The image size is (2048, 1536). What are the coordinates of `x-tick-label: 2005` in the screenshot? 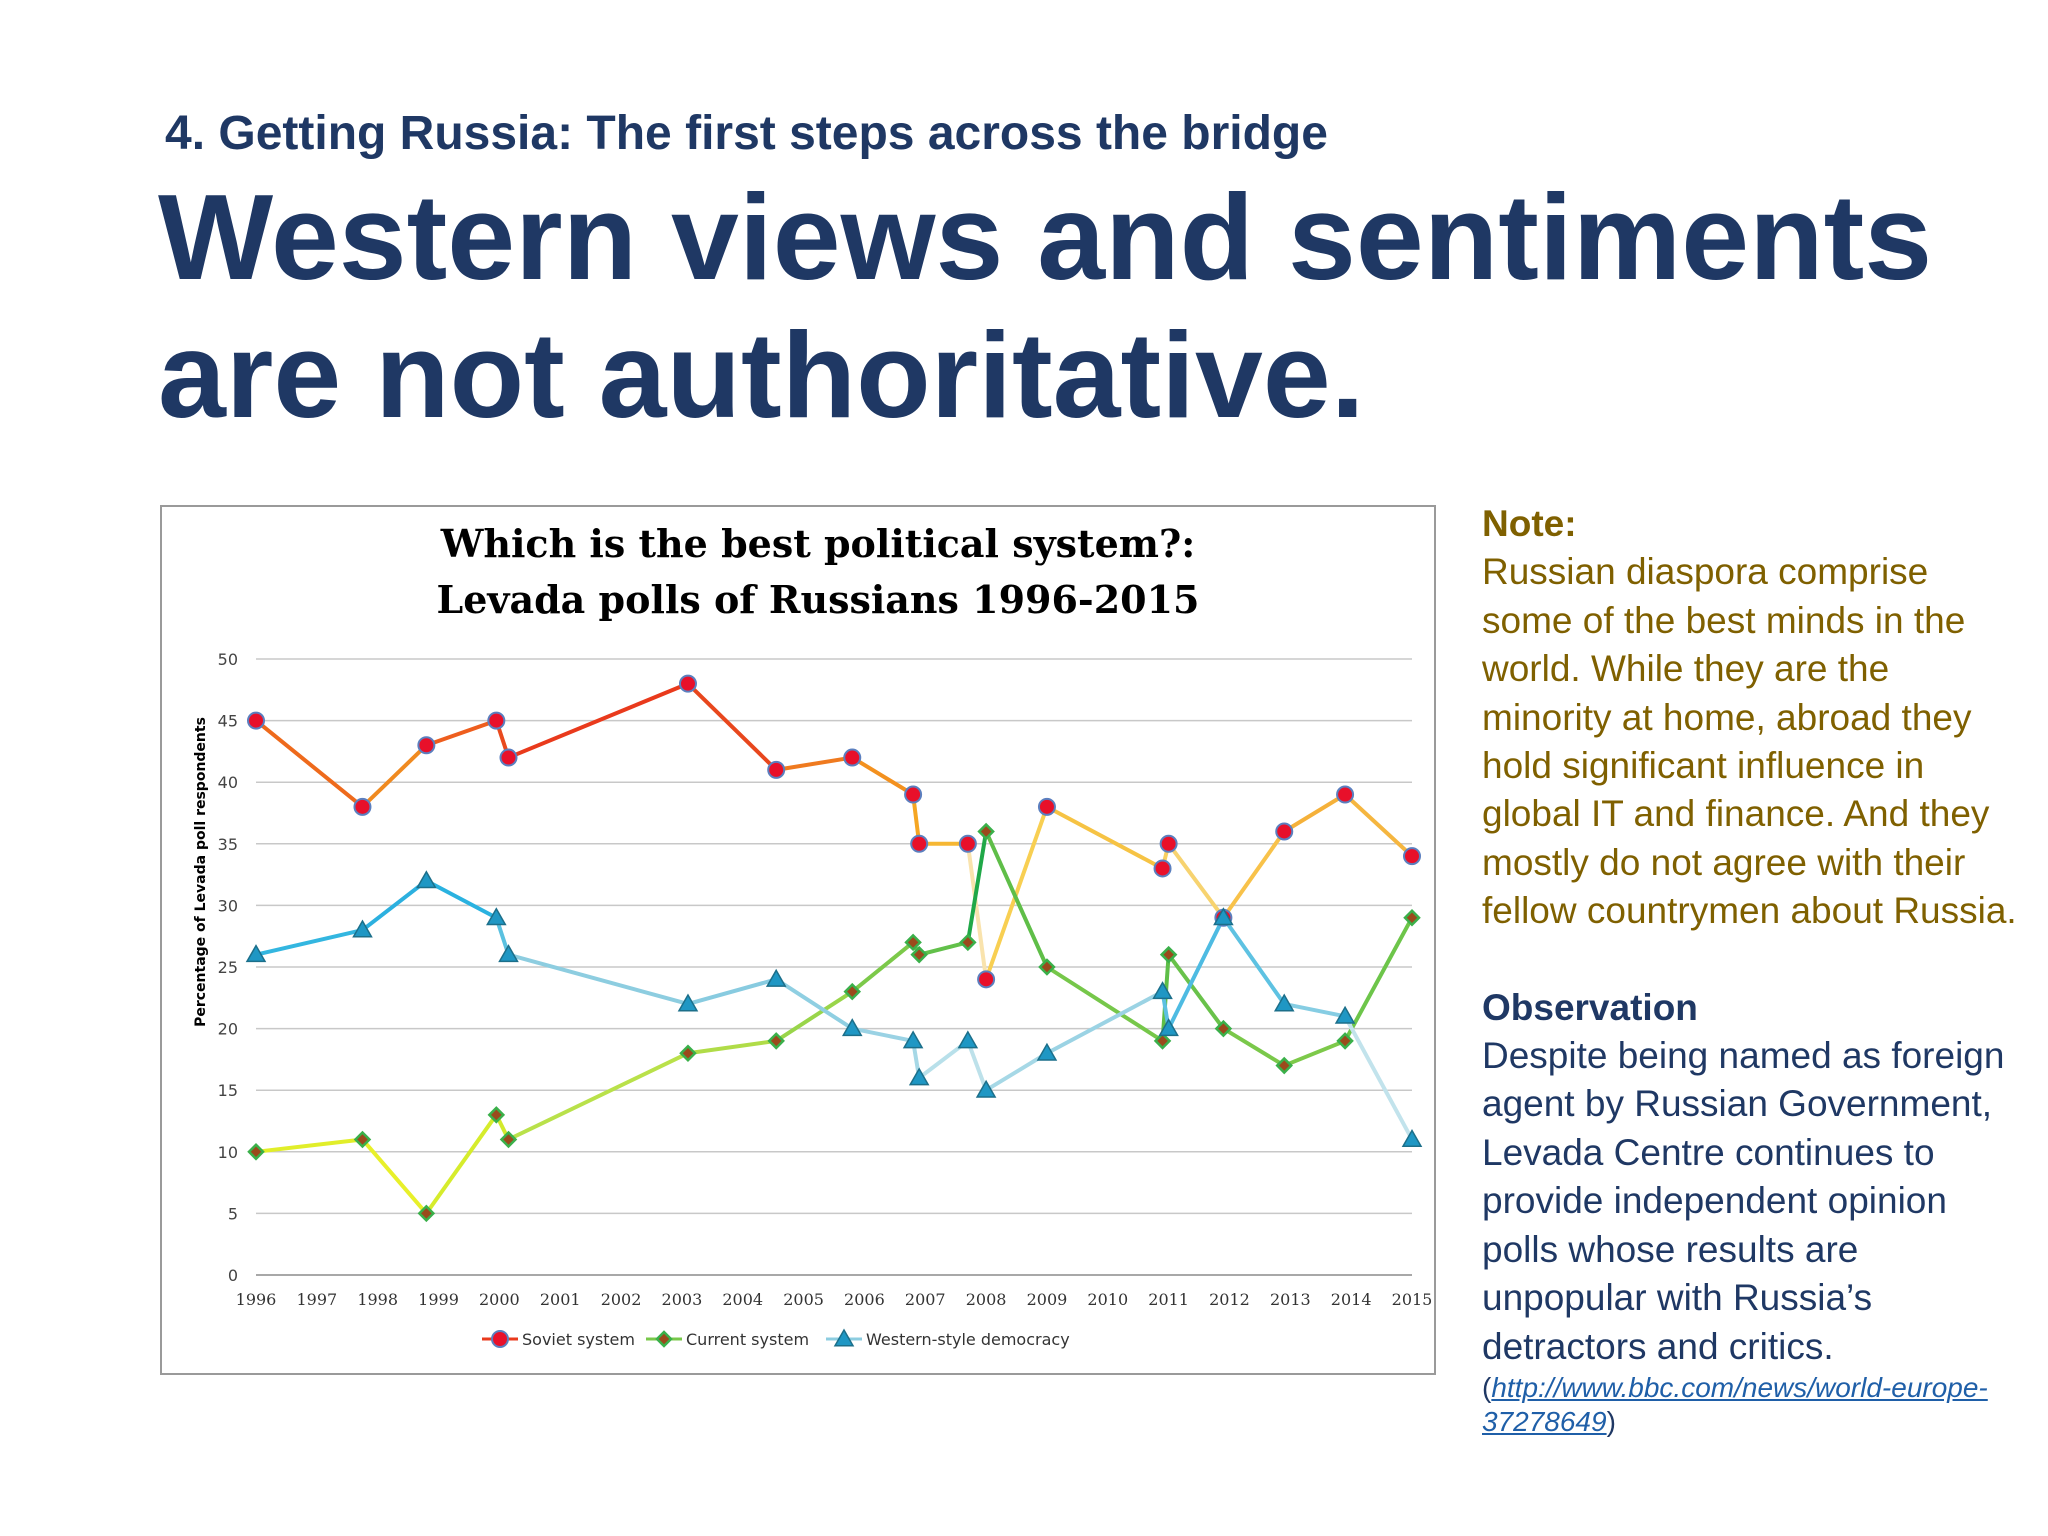 It's located at (803, 1299).